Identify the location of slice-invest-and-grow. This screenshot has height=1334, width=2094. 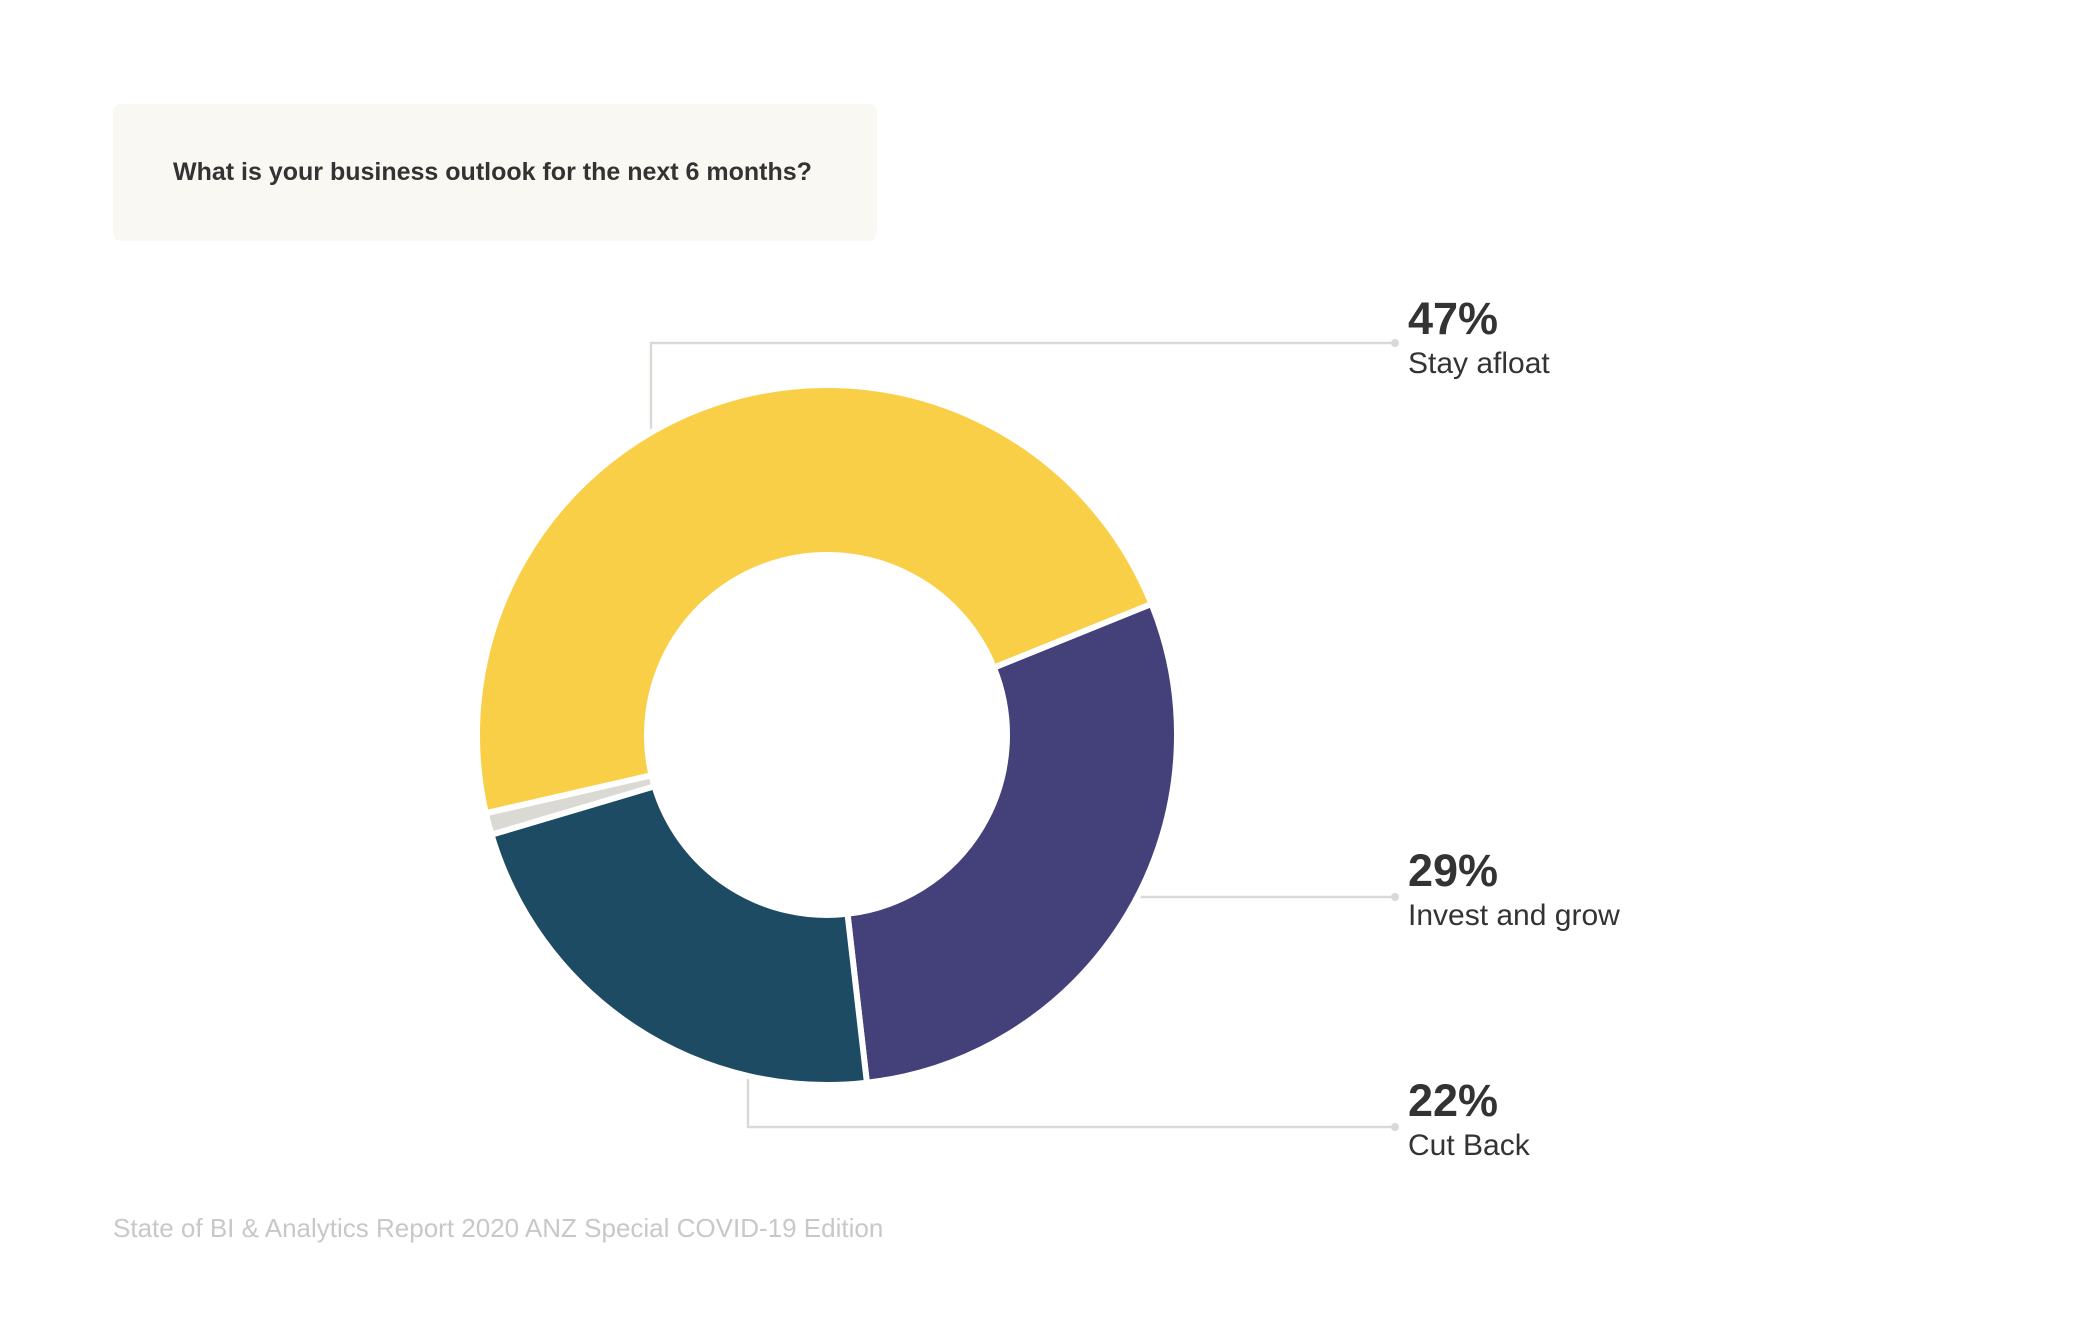
(1012, 843).